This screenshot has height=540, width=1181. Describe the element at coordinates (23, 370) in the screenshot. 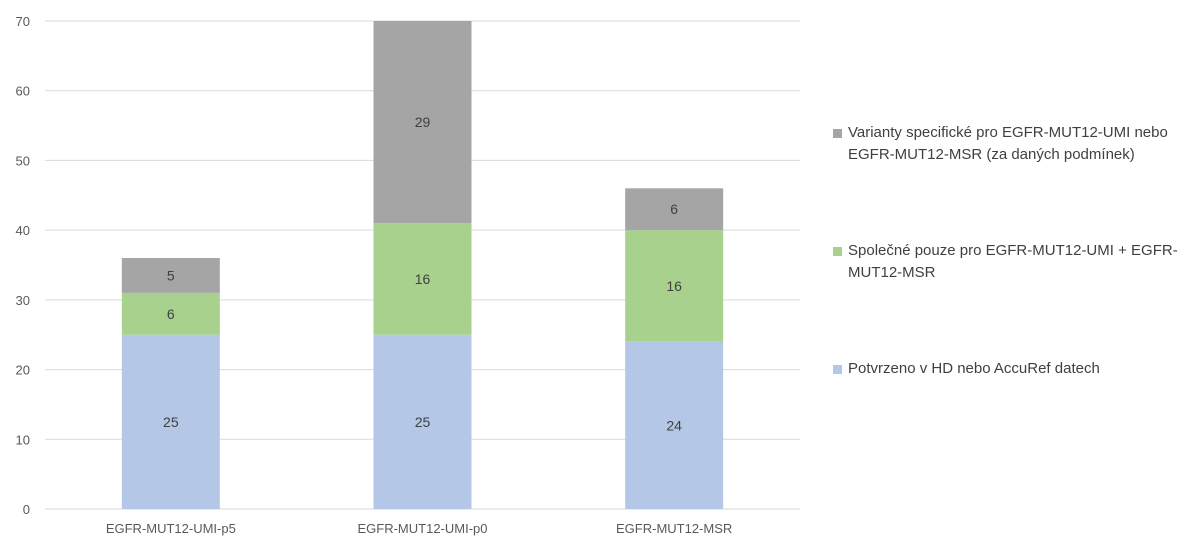

I see `y-tick-label: 20` at that location.